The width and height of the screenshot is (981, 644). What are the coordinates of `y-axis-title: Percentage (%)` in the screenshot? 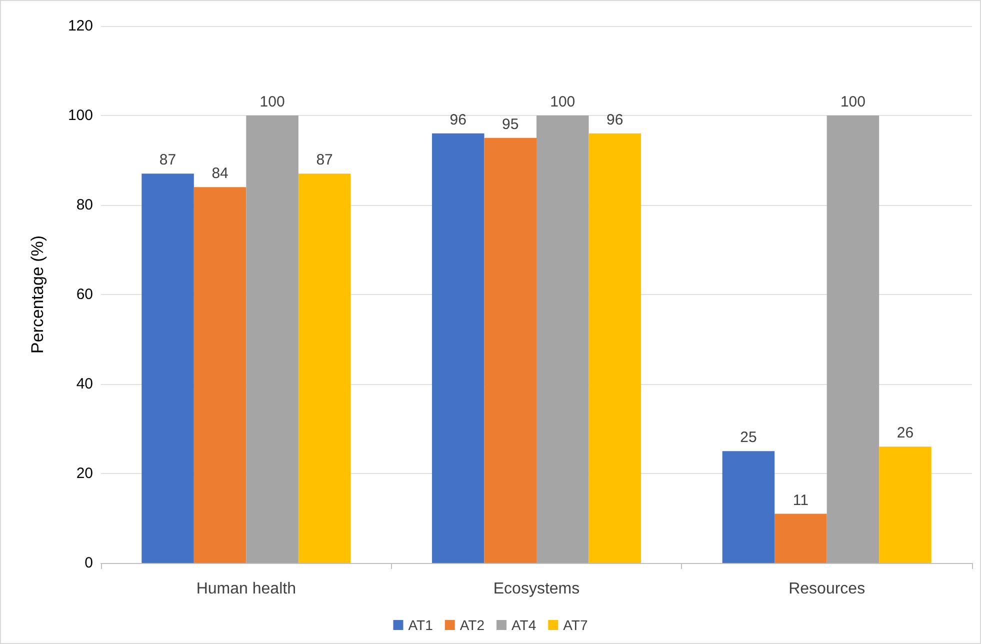 It's located at (37, 294).